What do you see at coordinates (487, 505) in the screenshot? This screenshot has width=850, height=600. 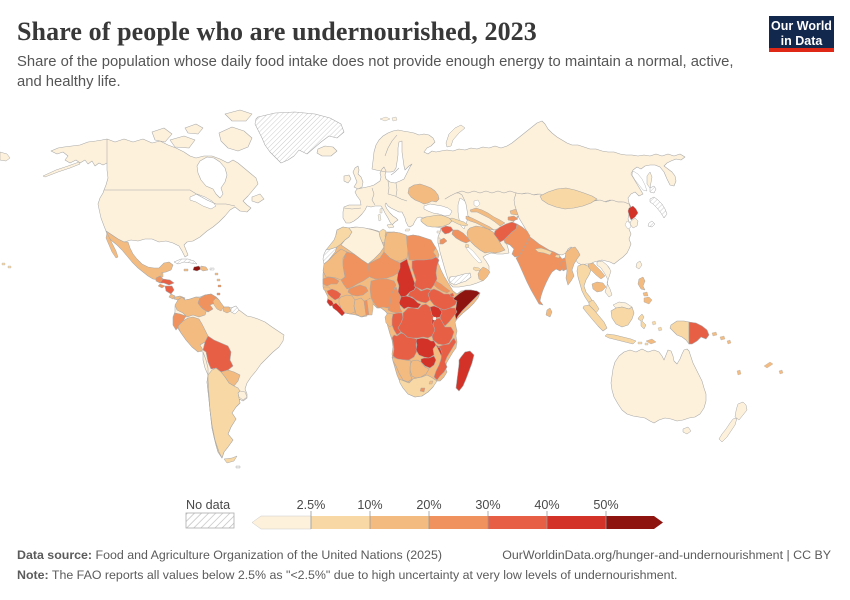 I see `svg-text: 30%` at bounding box center [487, 505].